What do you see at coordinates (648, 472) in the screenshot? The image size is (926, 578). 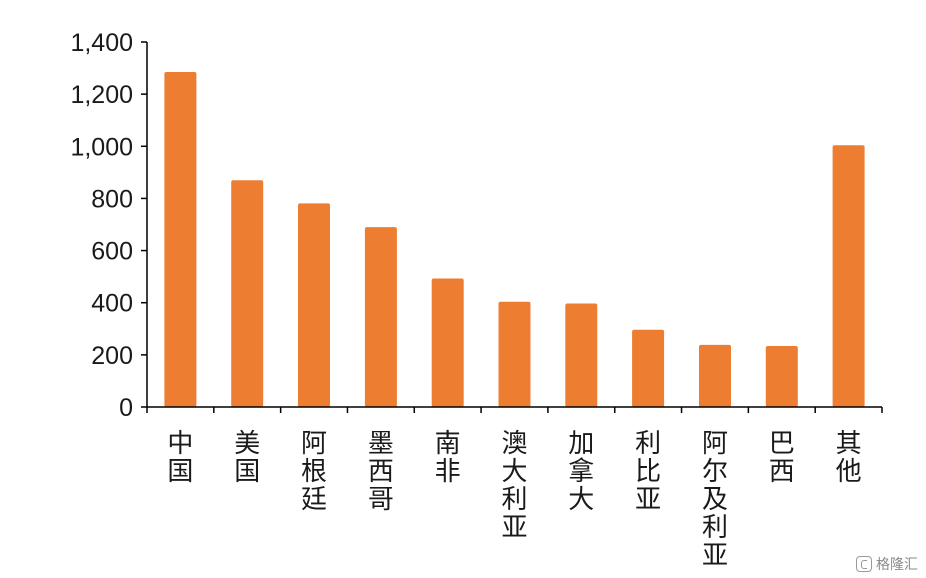 I see `x-tick-label: 利比亚` at bounding box center [648, 472].